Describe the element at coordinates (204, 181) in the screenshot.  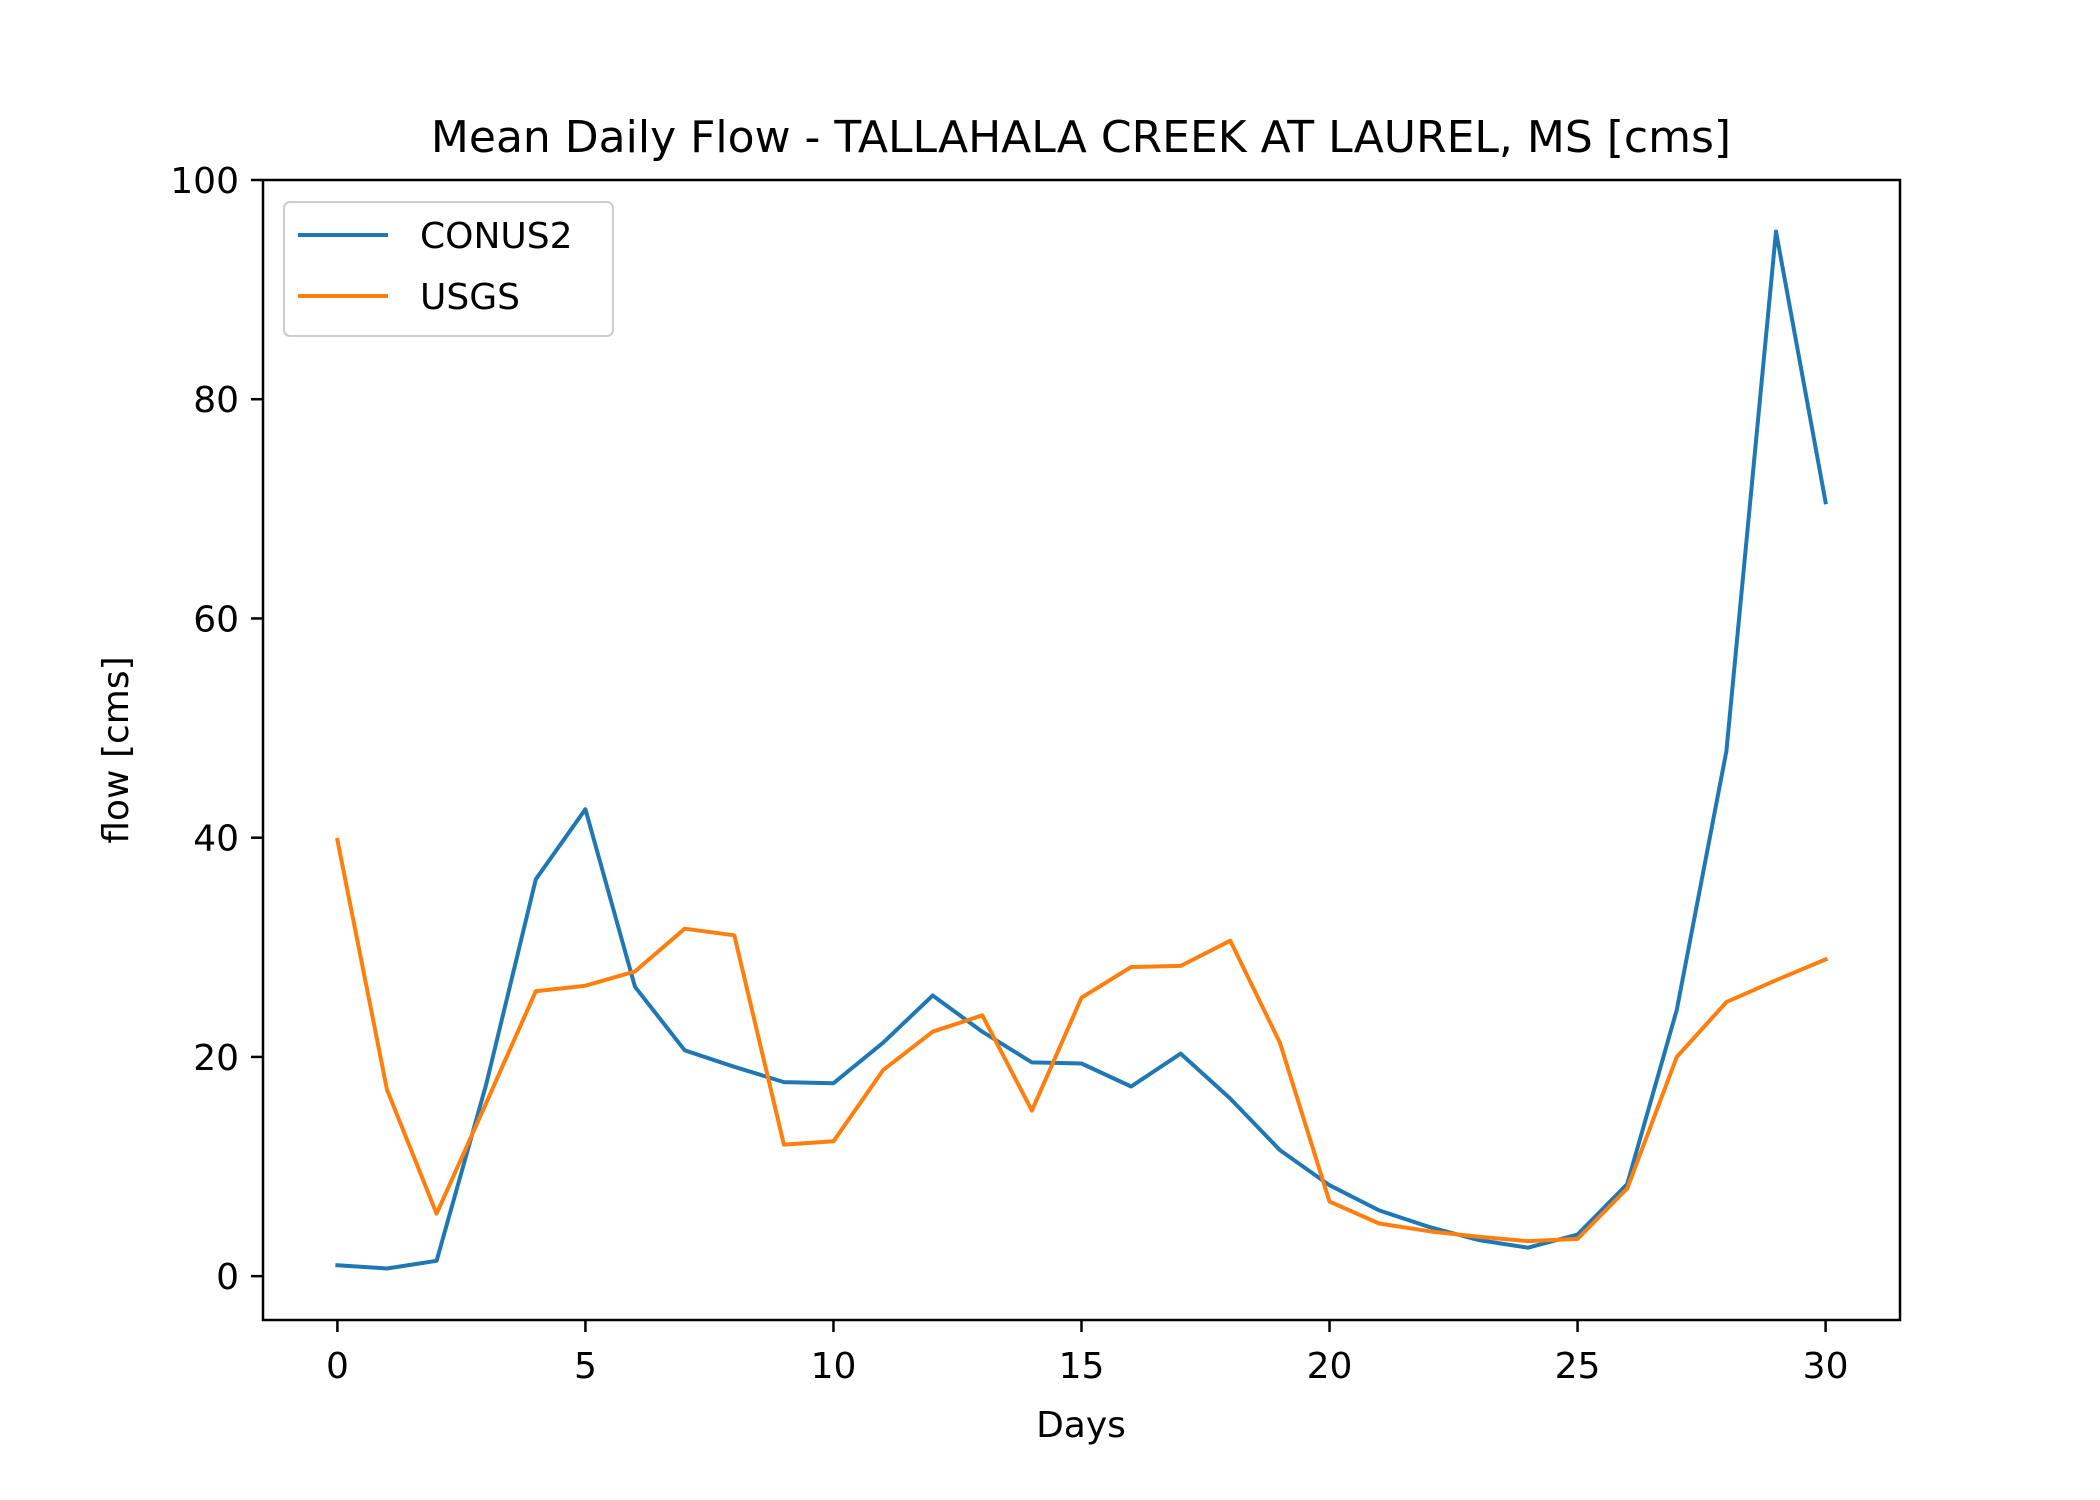
I see `y-tick-label: 100` at that location.